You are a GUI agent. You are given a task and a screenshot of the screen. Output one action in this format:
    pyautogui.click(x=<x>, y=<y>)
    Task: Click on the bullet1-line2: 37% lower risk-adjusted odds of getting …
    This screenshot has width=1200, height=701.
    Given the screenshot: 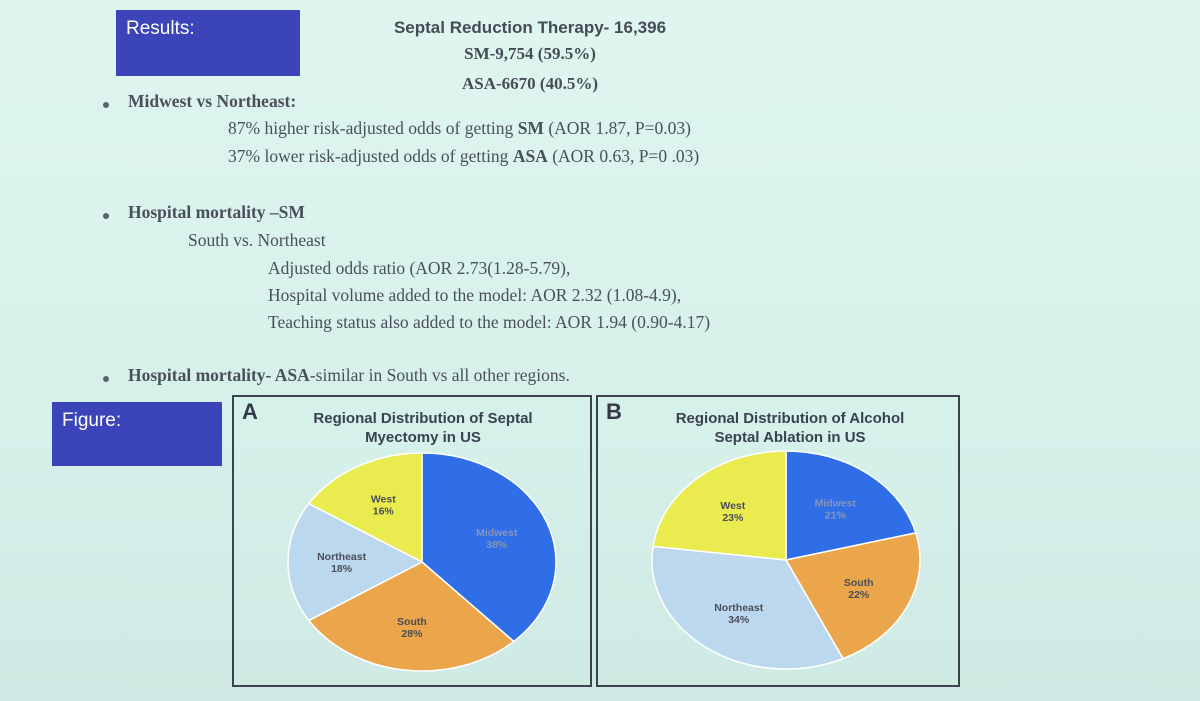 What is the action you would take?
    pyautogui.click(x=464, y=156)
    